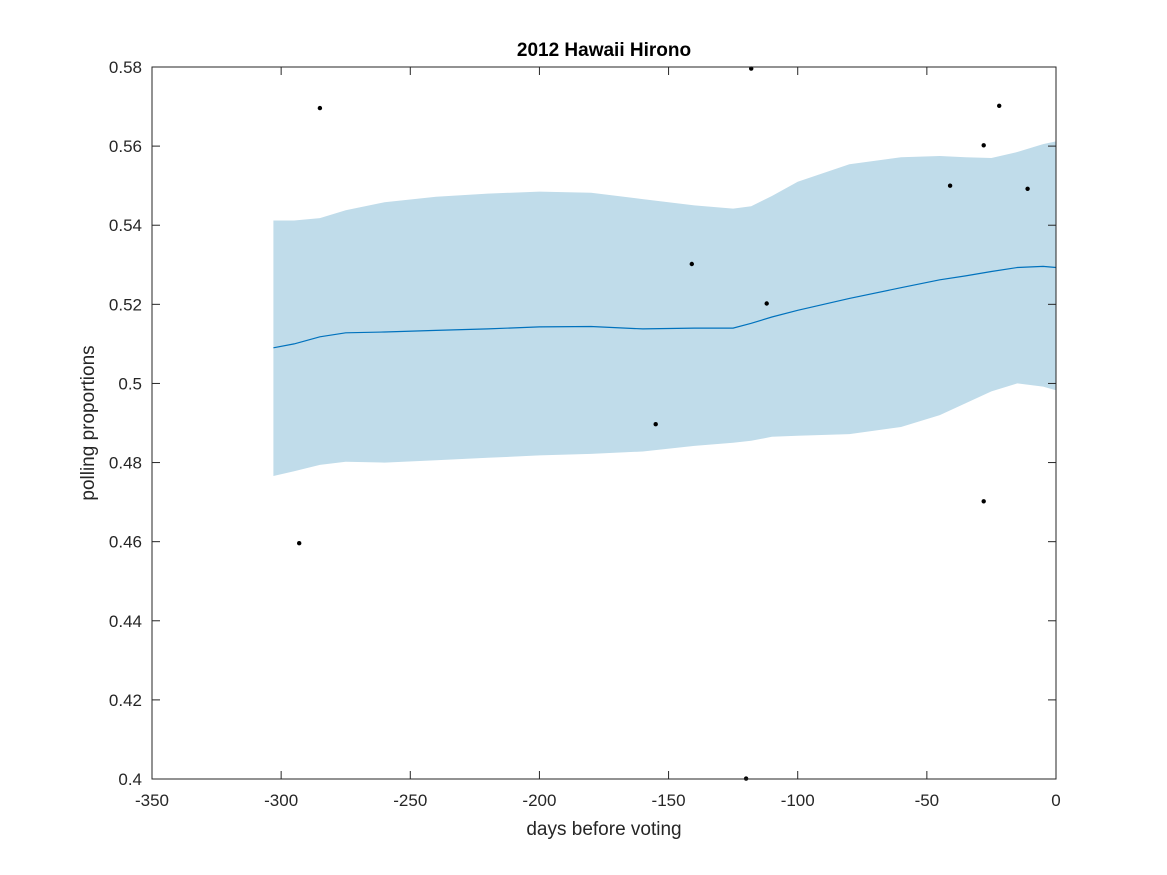 The image size is (1167, 875). What do you see at coordinates (125, 304) in the screenshot?
I see `y-tick-label: 0.52` at bounding box center [125, 304].